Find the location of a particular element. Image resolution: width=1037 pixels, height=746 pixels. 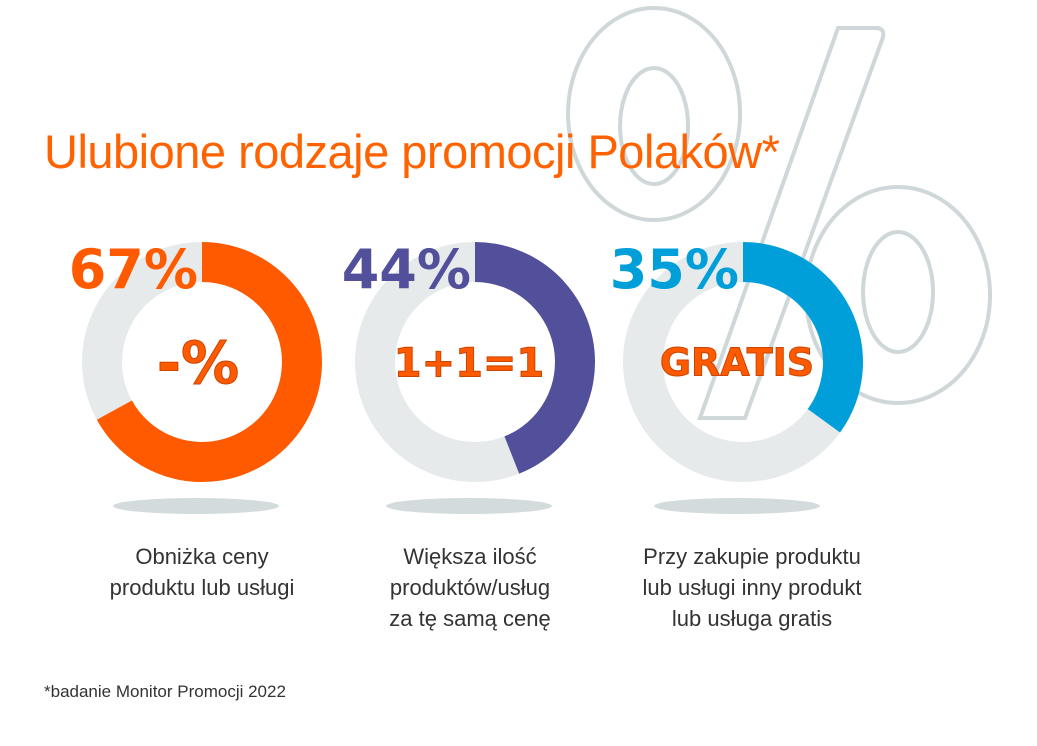

value-label: 67% is located at coordinates (133, 269).